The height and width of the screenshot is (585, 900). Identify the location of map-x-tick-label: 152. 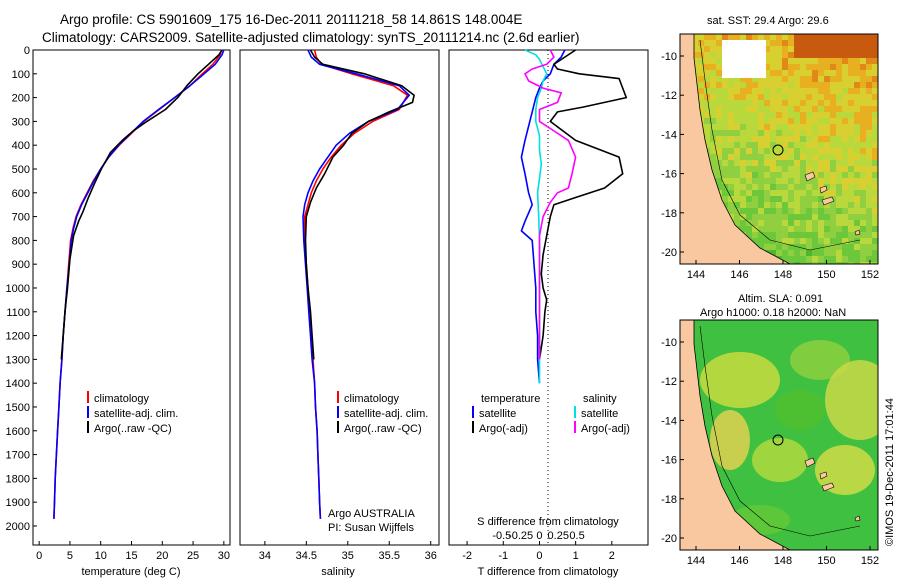
(870, 561).